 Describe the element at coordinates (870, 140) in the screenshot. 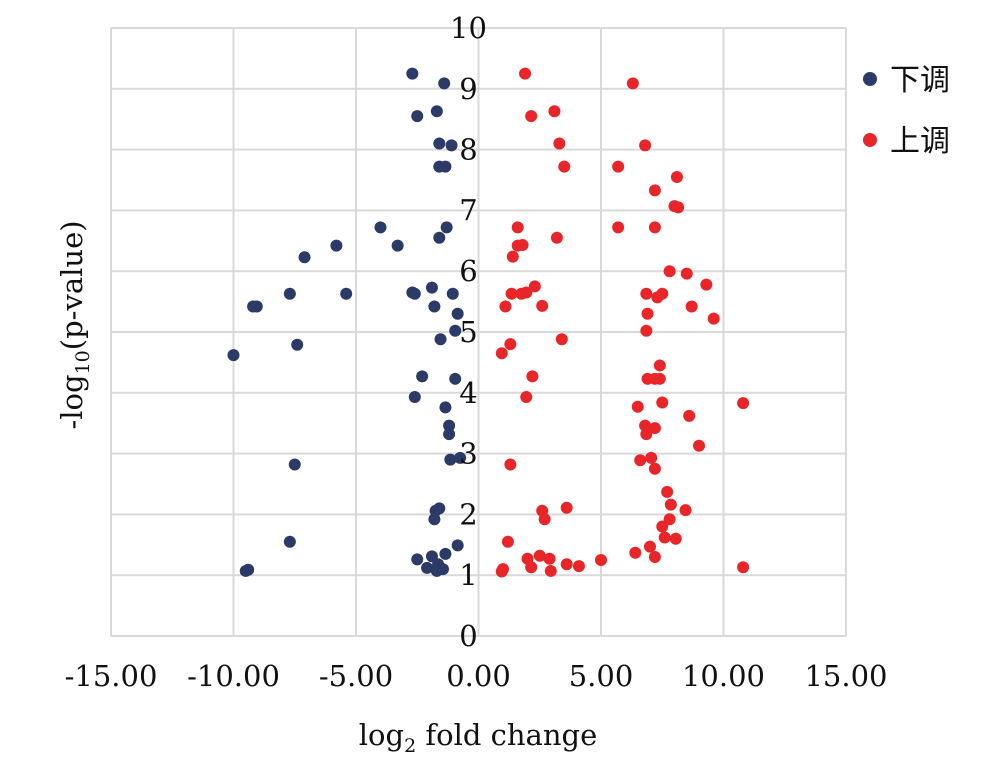

I see `legend-marker-up` at that location.